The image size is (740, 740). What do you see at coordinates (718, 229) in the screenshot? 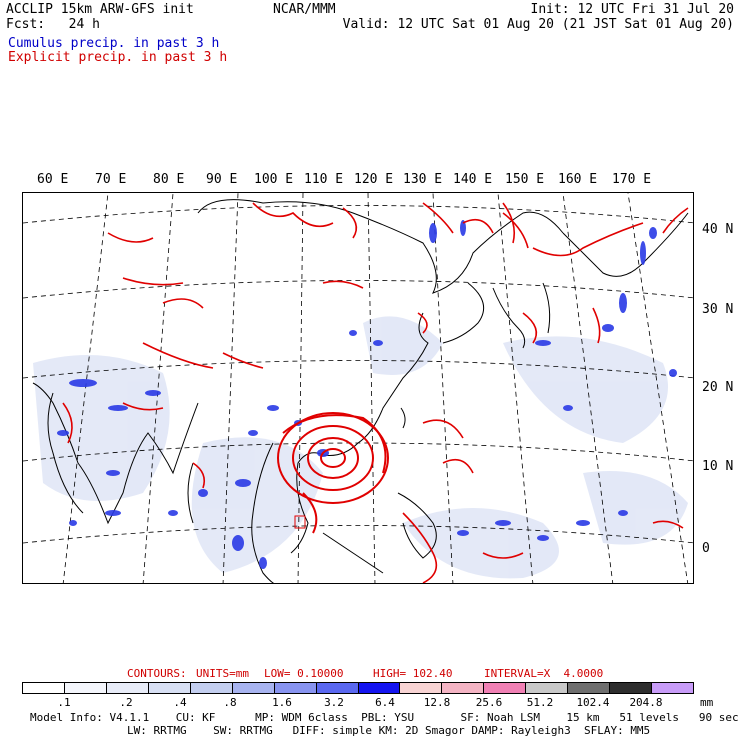
I see `lat-label-40n: 40 N` at bounding box center [718, 229].